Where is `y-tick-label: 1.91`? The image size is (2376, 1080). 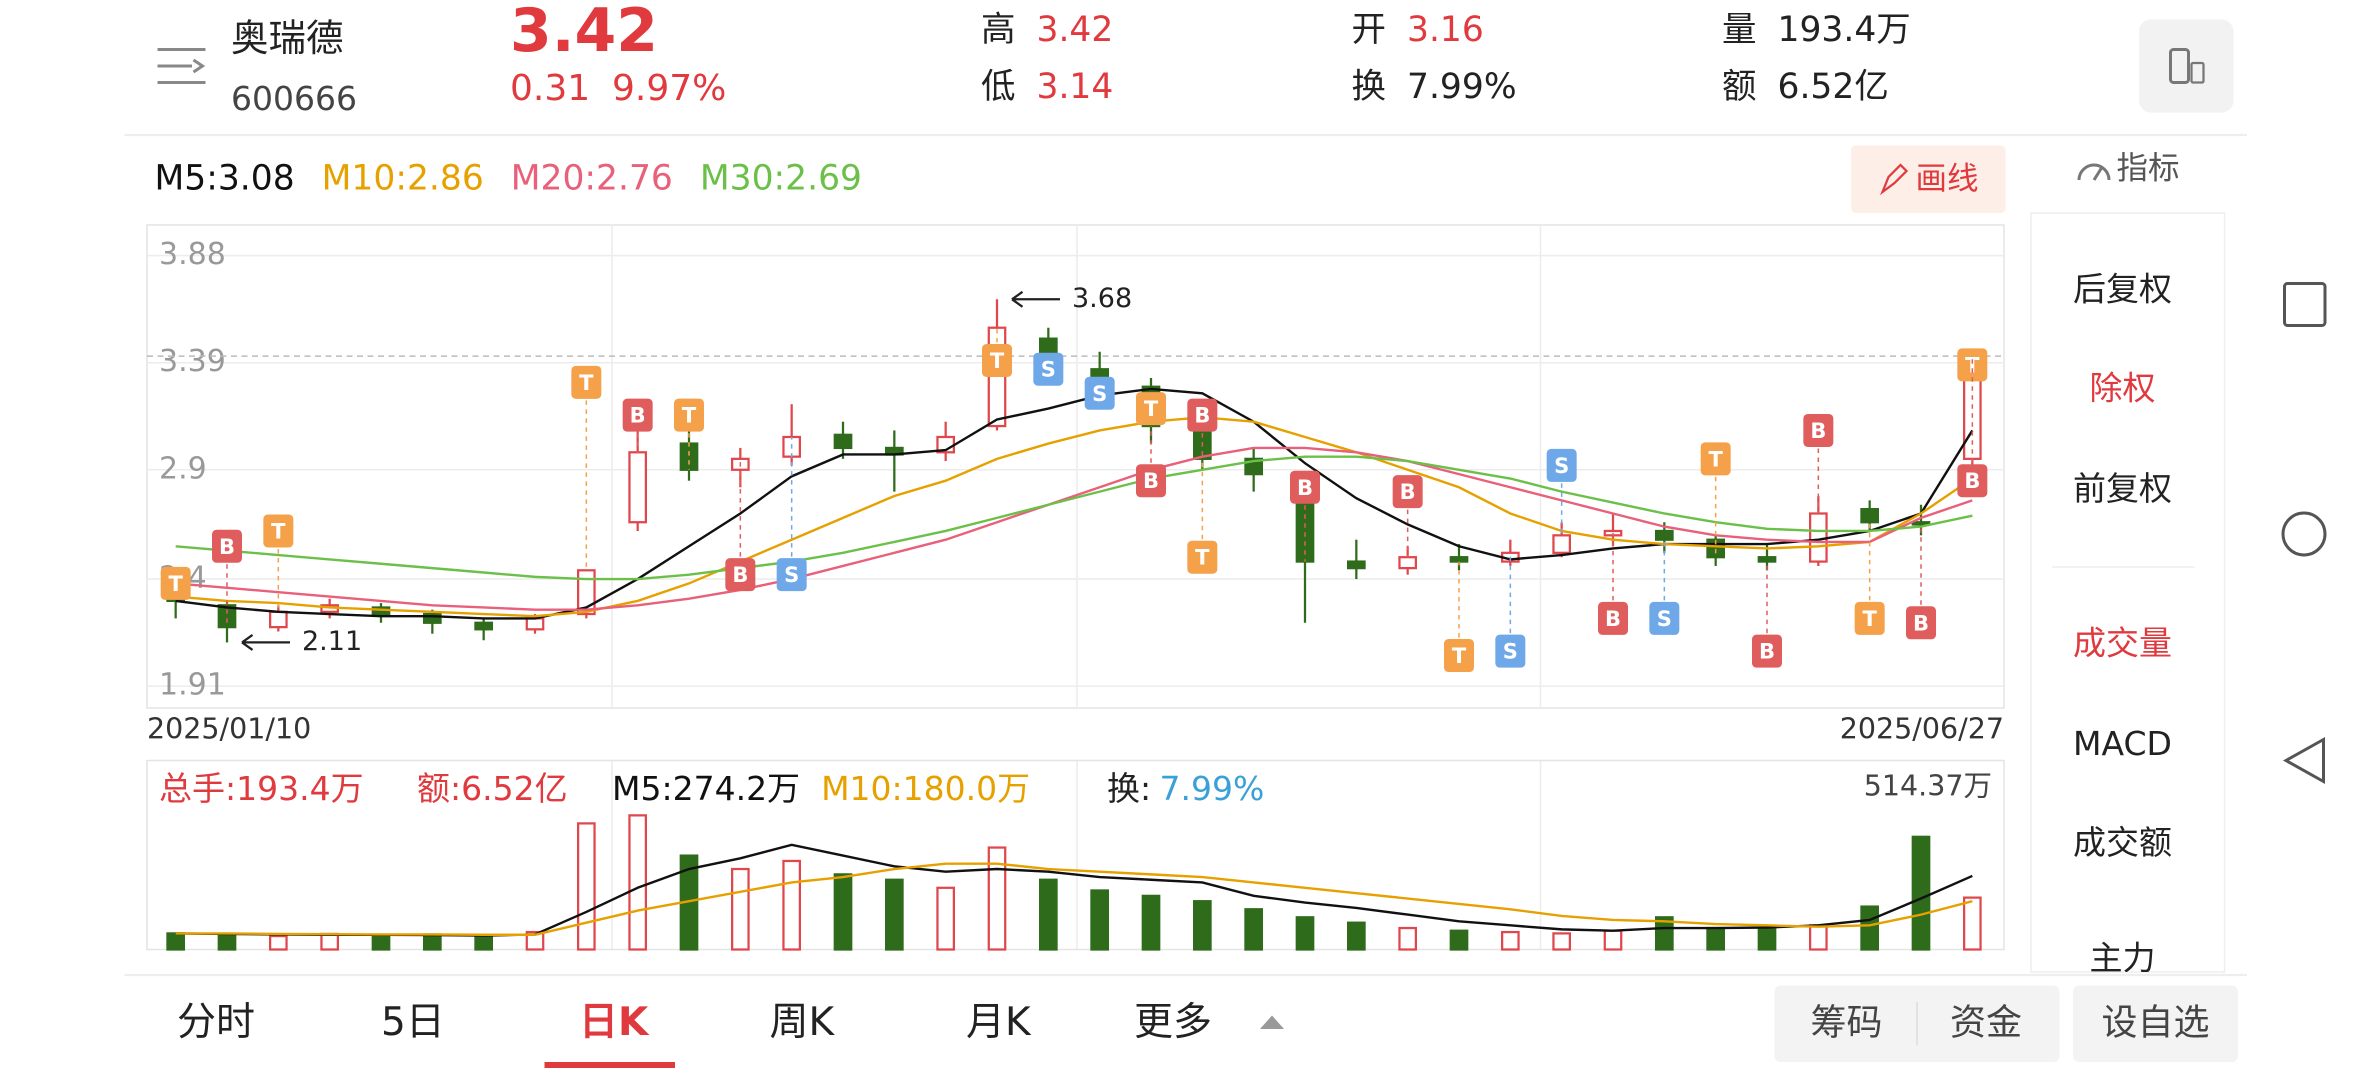 y-tick-label: 1.91 is located at coordinates (192, 685).